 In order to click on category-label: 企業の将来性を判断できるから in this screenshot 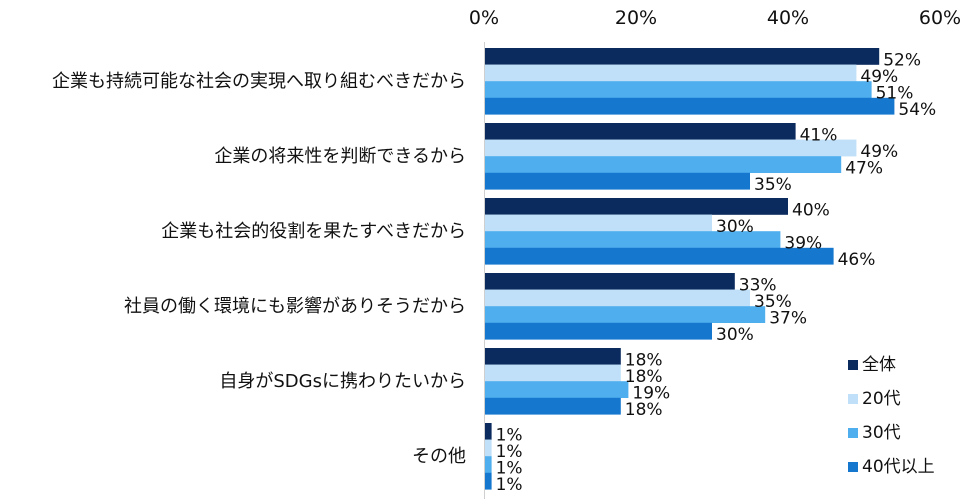, I will do `click(340, 156)`.